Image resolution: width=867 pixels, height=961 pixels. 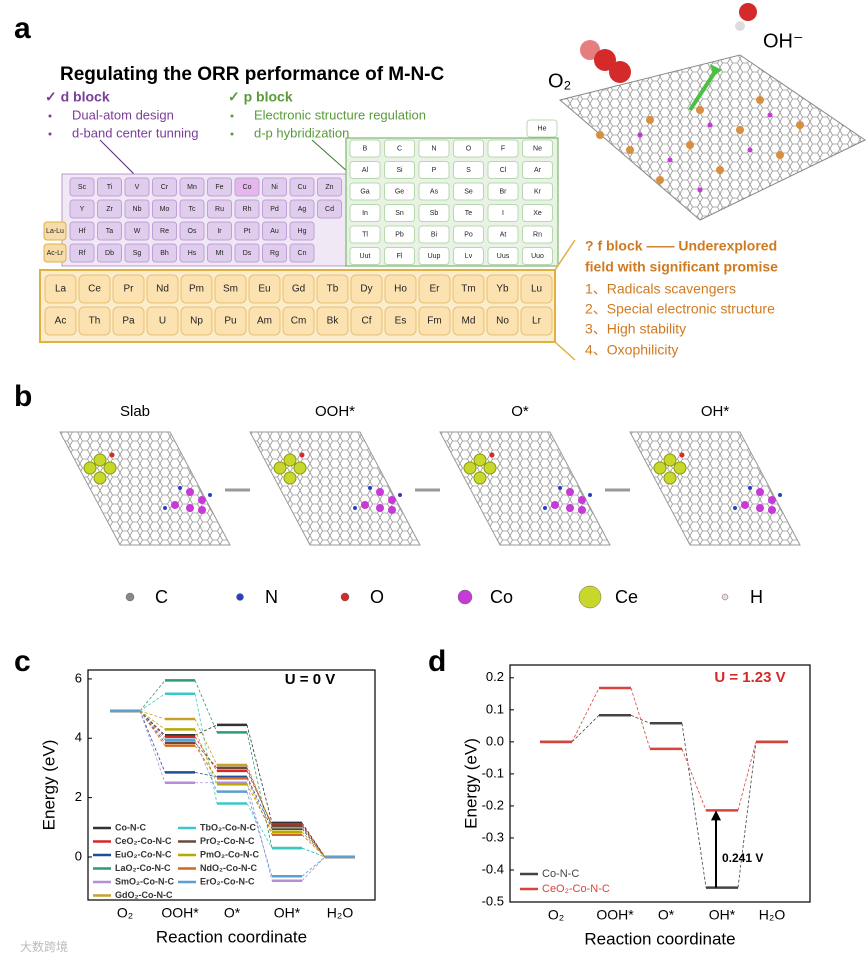 I want to click on n-atom, so click(x=735, y=508).